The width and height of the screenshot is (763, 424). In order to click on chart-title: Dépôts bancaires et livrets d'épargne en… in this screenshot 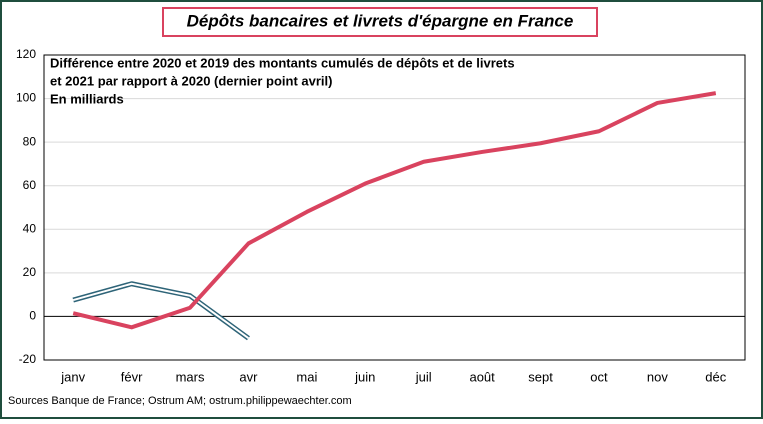, I will do `click(380, 20)`.